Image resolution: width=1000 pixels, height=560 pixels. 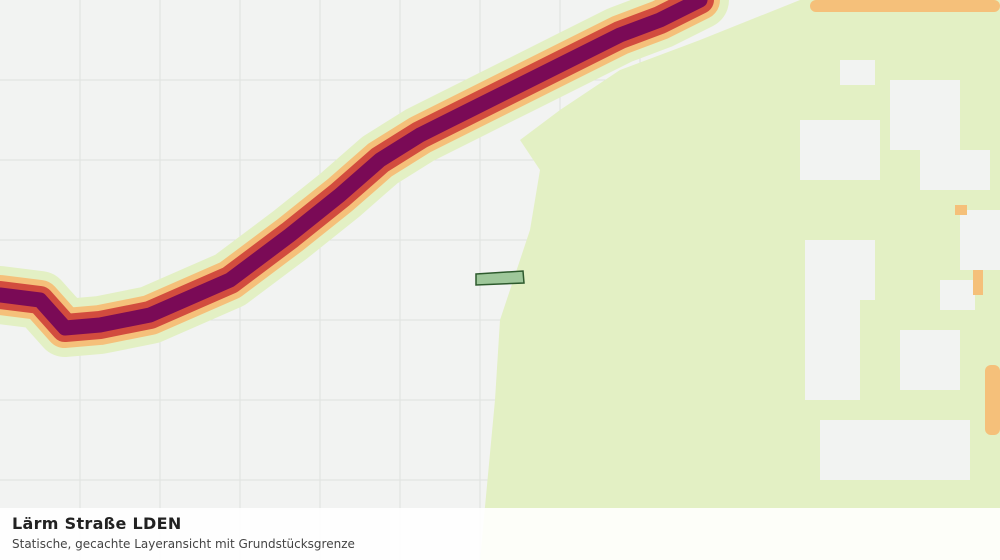 What do you see at coordinates (500, 278) in the screenshot?
I see `parcel-boundary` at bounding box center [500, 278].